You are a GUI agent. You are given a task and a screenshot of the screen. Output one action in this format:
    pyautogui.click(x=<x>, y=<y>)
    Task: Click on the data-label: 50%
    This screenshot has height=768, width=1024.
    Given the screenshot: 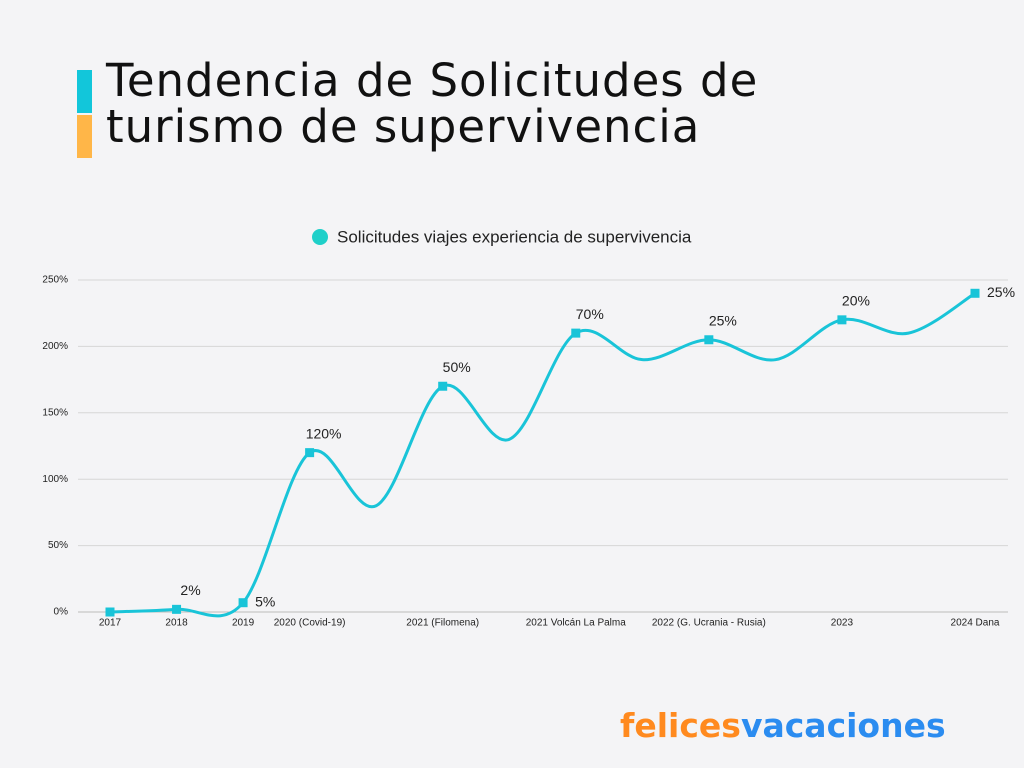 What is the action you would take?
    pyautogui.click(x=457, y=367)
    